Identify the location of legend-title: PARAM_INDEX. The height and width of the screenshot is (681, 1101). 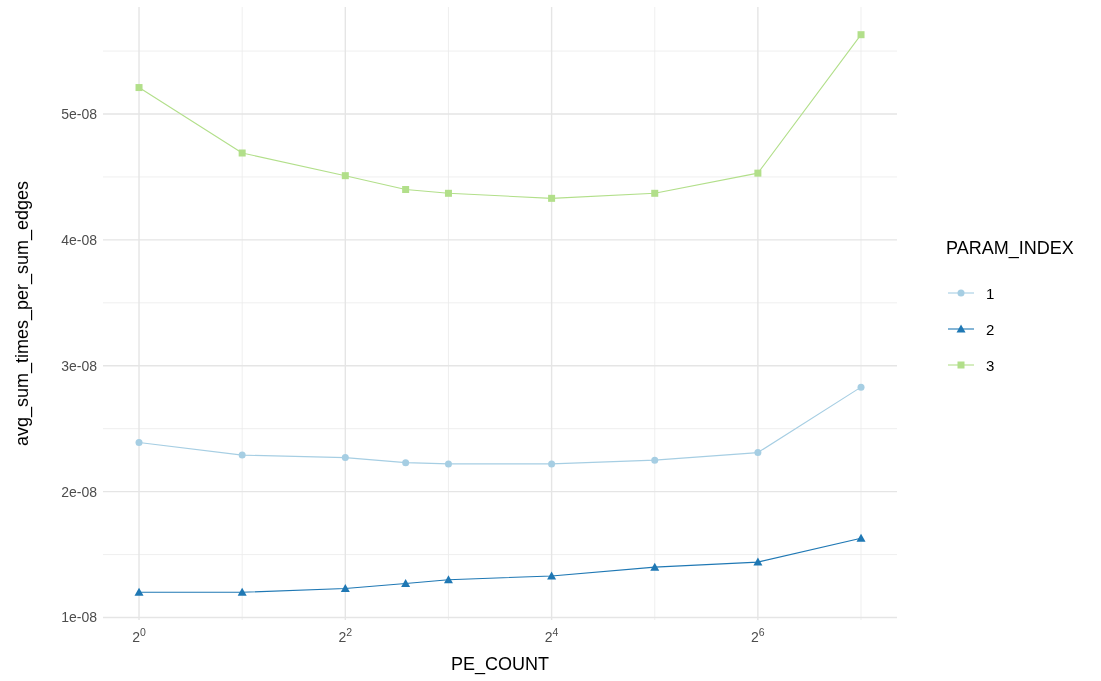
(1010, 248).